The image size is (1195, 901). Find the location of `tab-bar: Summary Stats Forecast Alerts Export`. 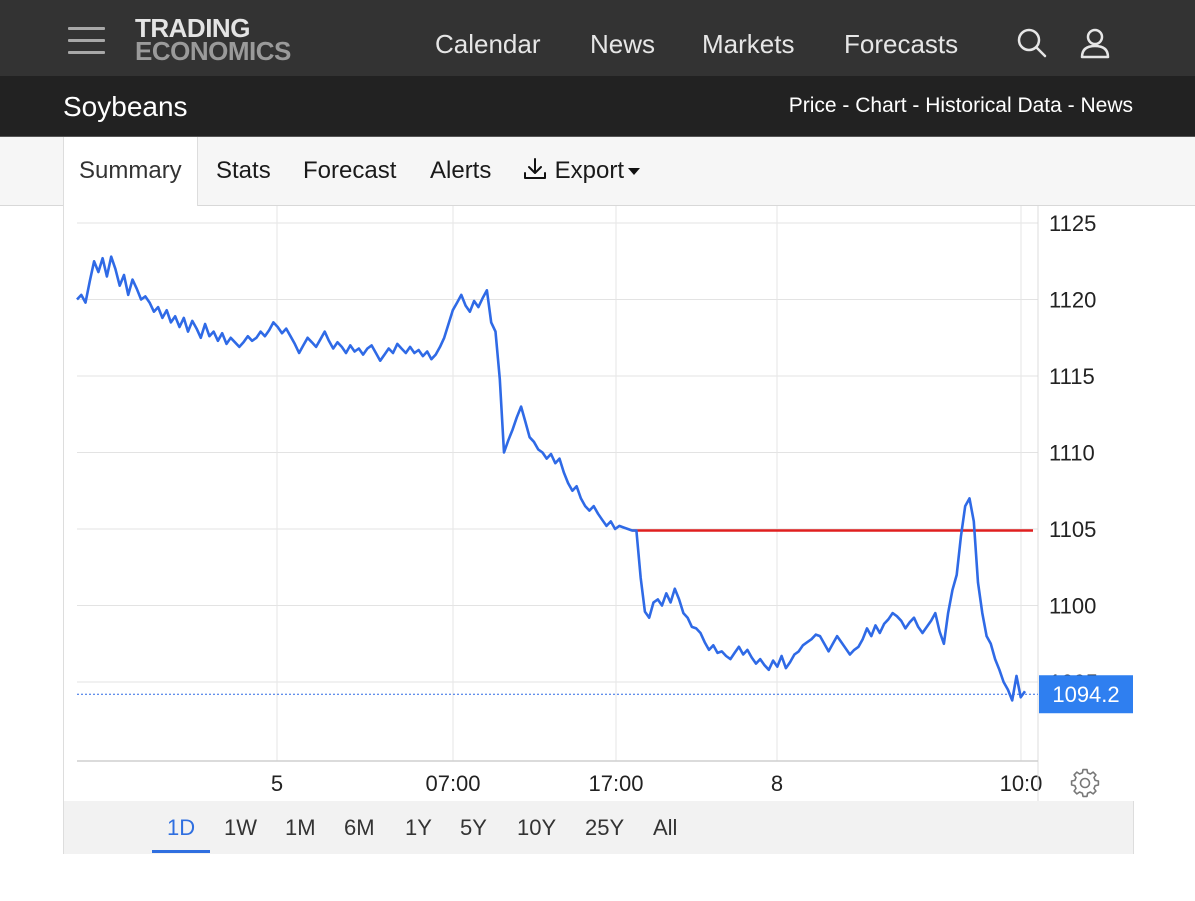

tab-bar: Summary Stats Forecast Alerts Export is located at coordinates (597, 171).